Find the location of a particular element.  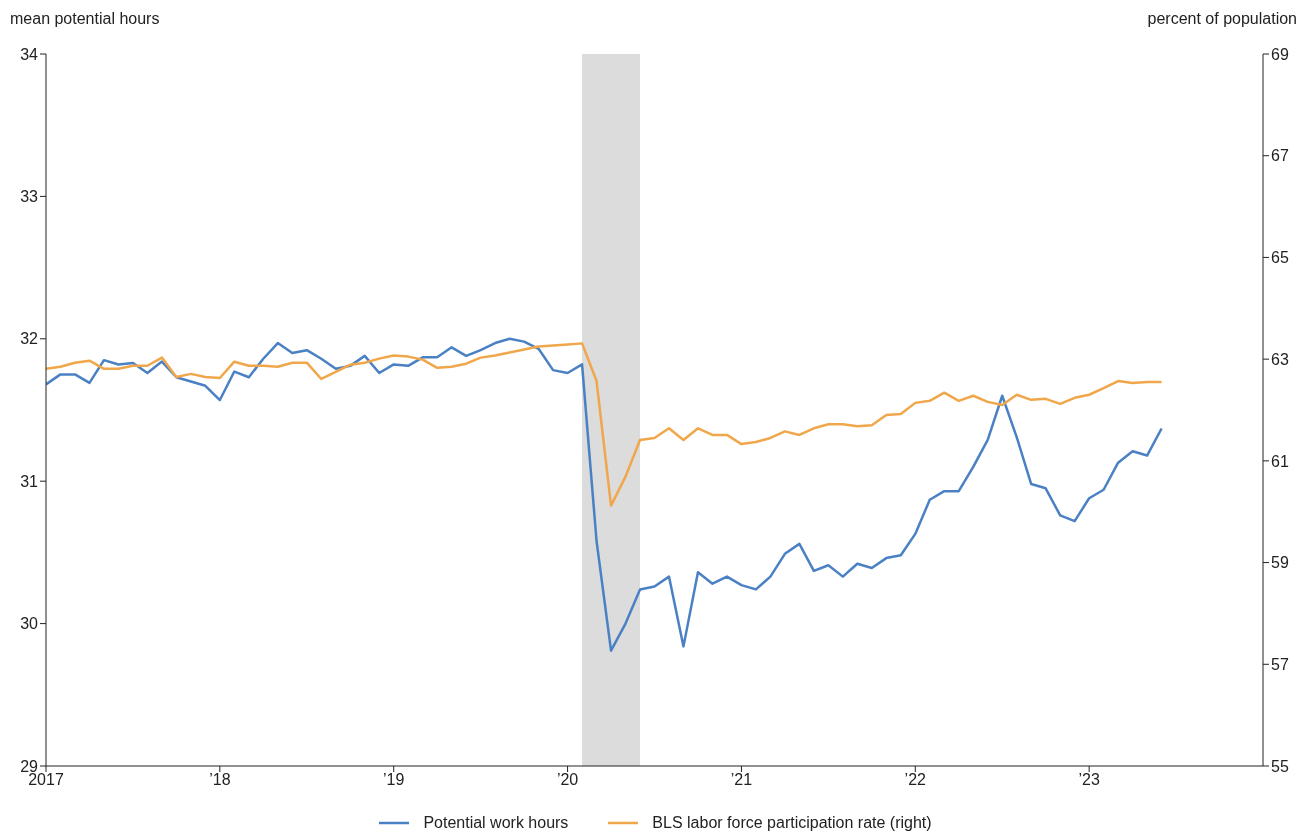

x-tick-label: ’19 is located at coordinates (394, 780).